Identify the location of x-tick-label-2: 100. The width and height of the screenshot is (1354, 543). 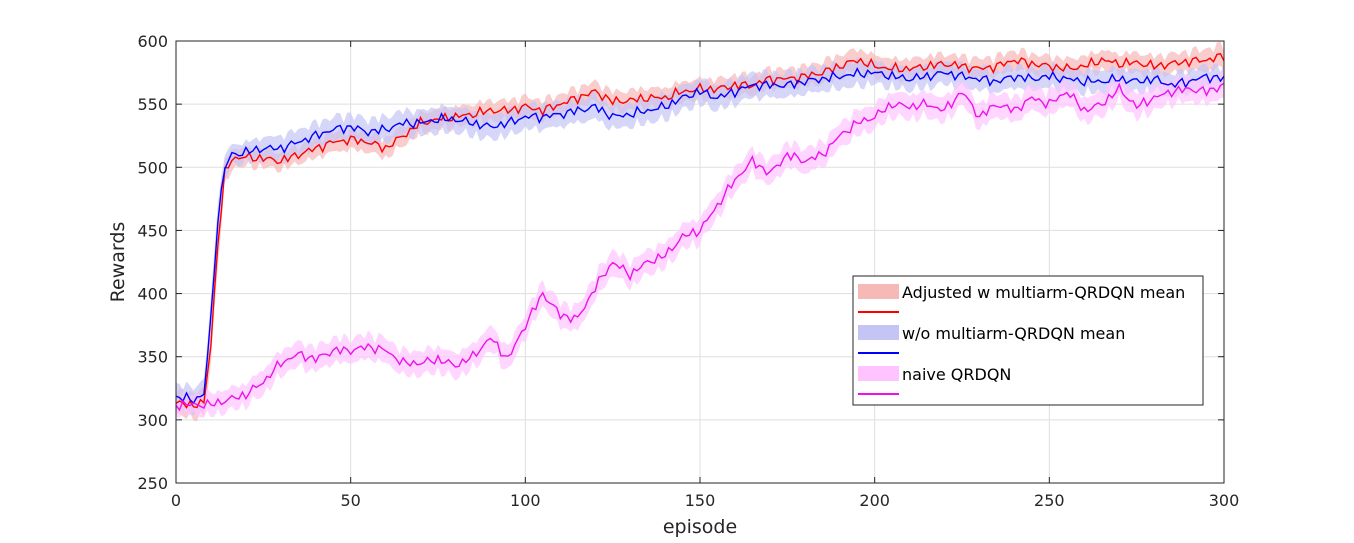
(525, 500).